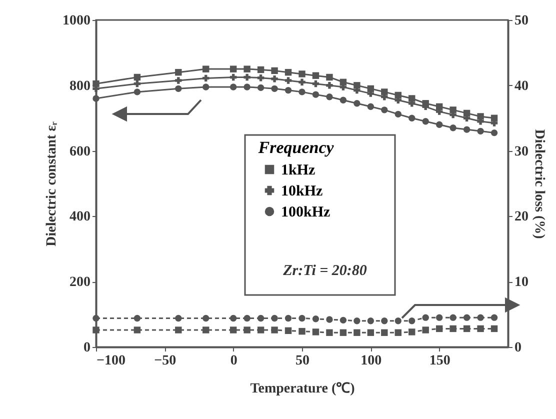 The image size is (556, 419). I want to click on y2-tick-label: 20, so click(521, 217).